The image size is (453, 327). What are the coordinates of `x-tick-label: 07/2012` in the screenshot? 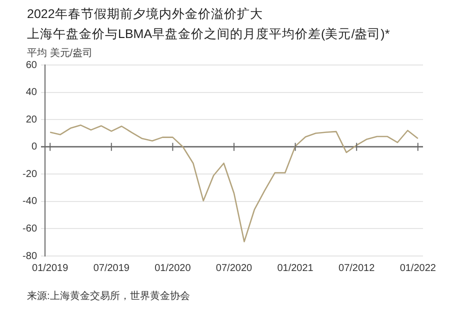 It's located at (357, 268).